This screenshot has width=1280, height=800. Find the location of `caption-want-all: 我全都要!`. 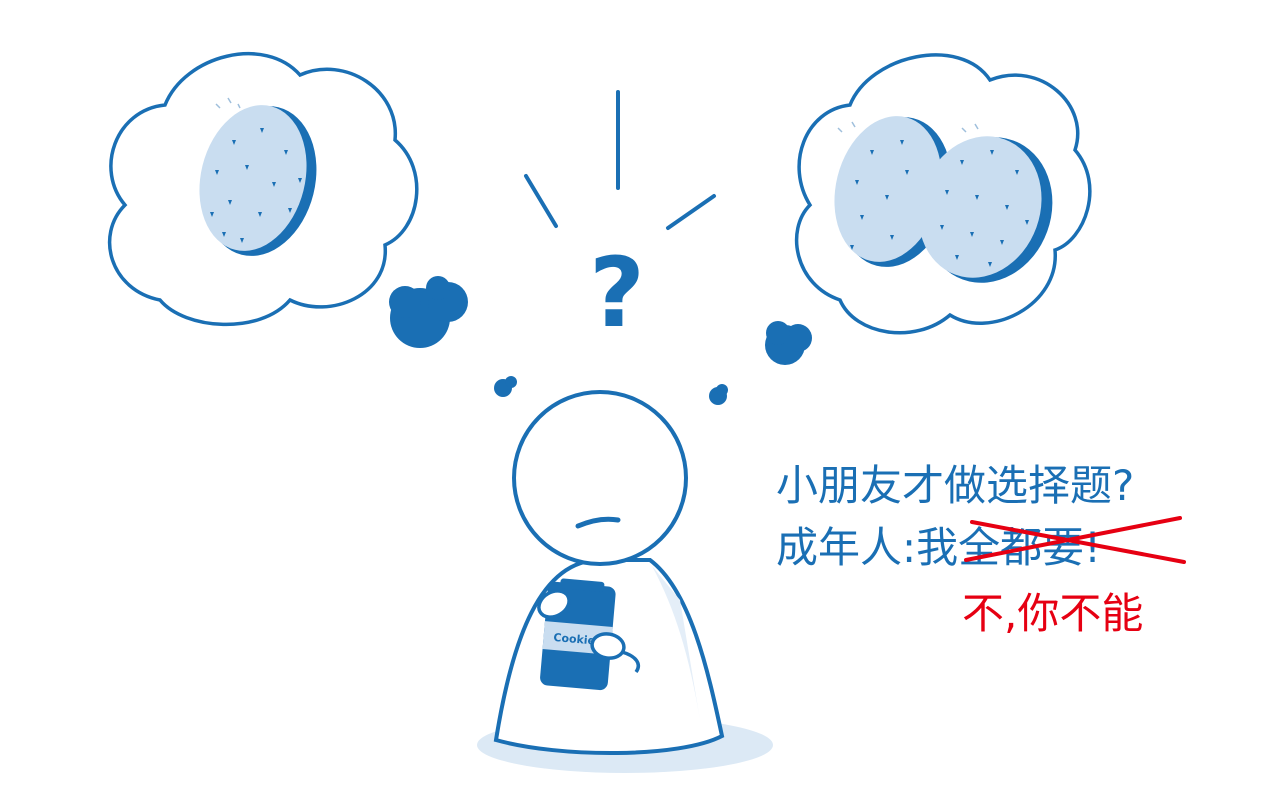

caption-want-all: 我全都要! is located at coordinates (1008, 547).